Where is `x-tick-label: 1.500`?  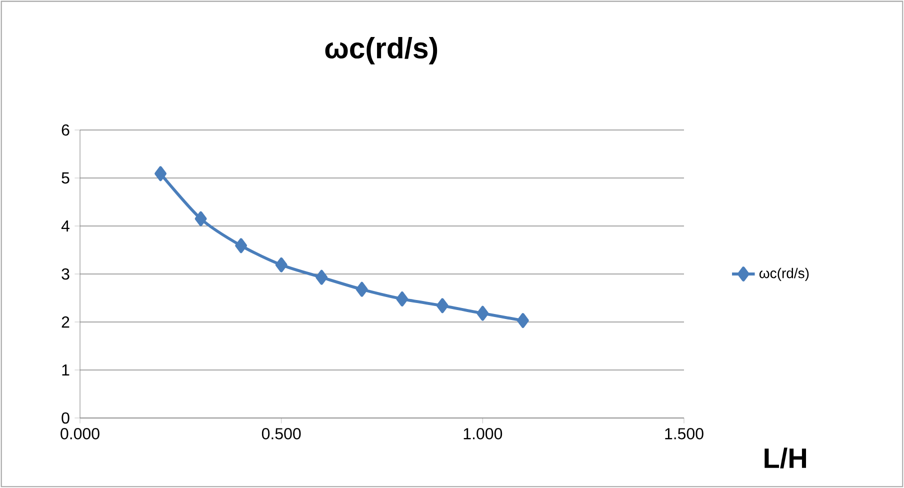 x-tick-label: 1.500 is located at coordinates (684, 434).